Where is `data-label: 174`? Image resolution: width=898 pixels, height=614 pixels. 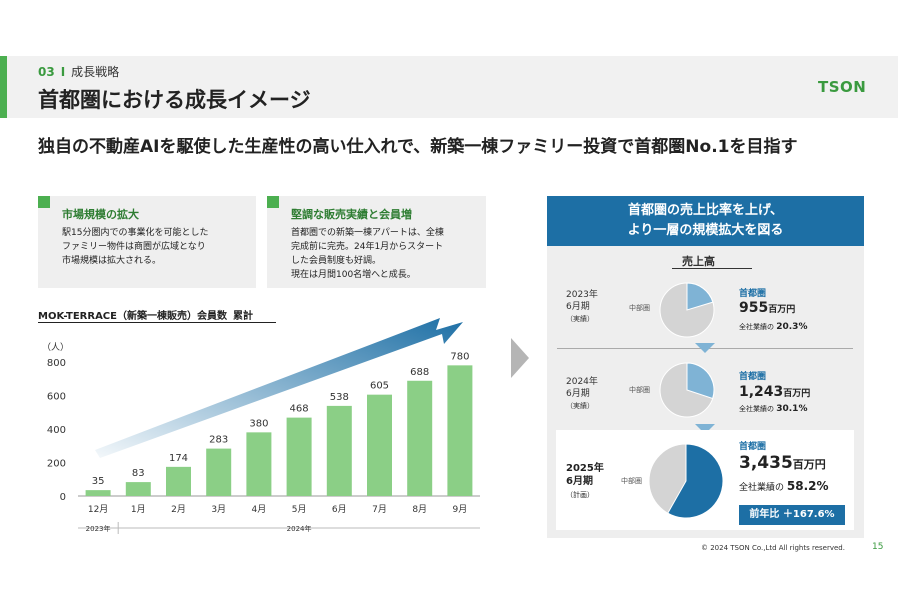
data-label: 174 is located at coordinates (178, 458).